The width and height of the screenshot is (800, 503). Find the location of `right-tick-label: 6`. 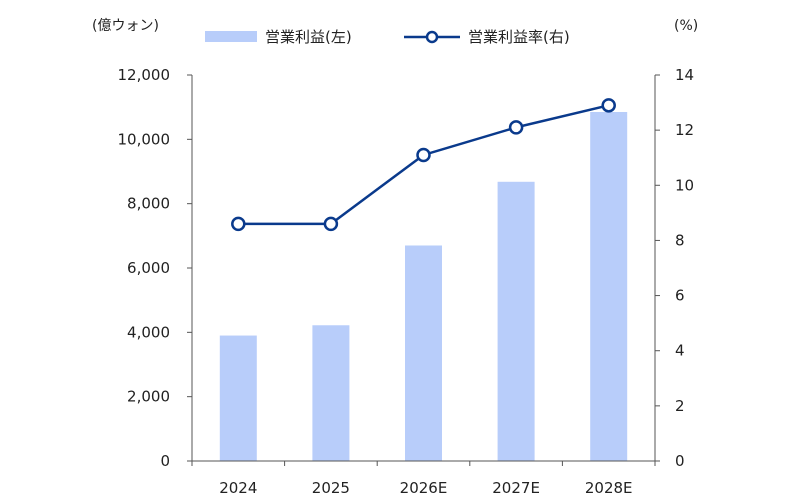

right-tick-label: 6 is located at coordinates (680, 296).